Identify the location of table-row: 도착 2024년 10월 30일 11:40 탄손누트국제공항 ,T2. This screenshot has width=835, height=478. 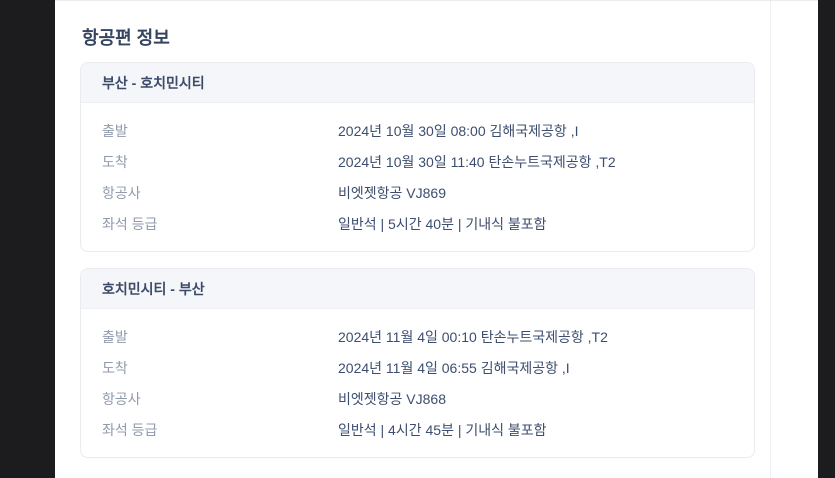
(417, 161).